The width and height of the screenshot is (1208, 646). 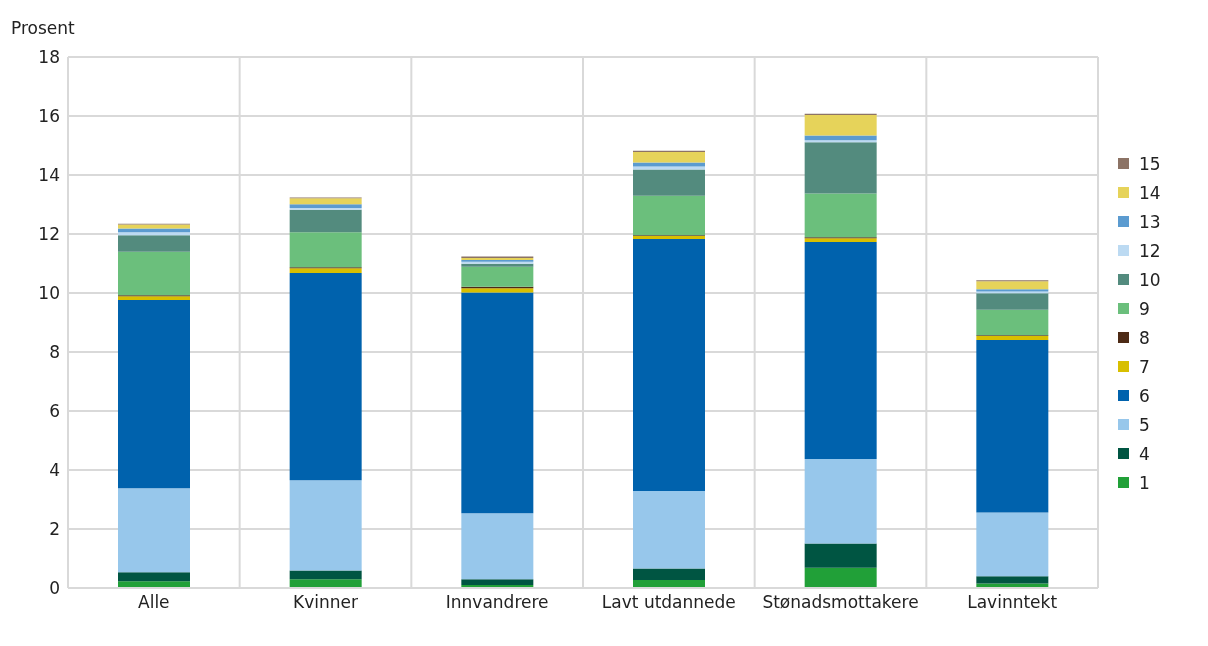 What do you see at coordinates (54, 588) in the screenshot?
I see `y-tick-label: 0` at bounding box center [54, 588].